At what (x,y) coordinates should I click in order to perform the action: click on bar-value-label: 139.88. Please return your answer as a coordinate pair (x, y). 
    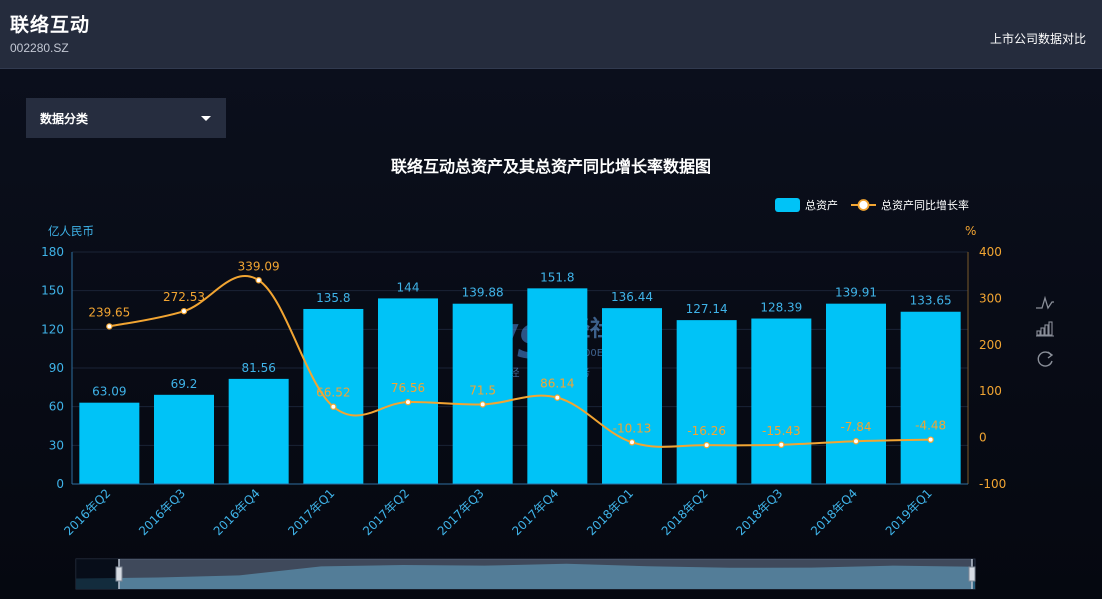
    Looking at the image, I should click on (483, 293).